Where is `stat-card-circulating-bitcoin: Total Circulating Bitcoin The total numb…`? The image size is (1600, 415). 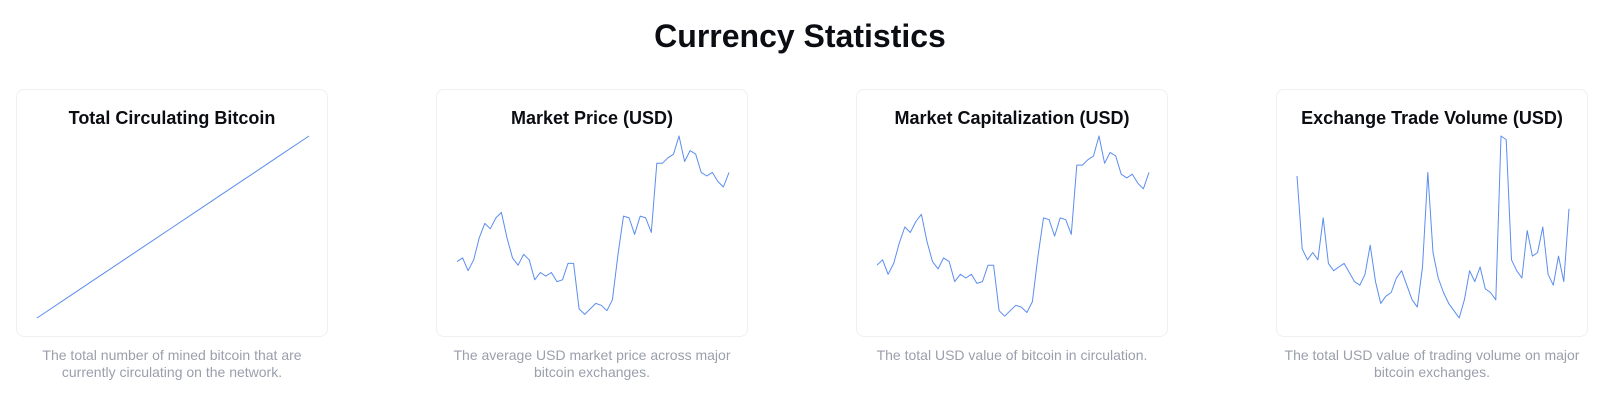
stat-card-circulating-bitcoin: Total Circulating Bitcoin The total numb… is located at coordinates (172, 235).